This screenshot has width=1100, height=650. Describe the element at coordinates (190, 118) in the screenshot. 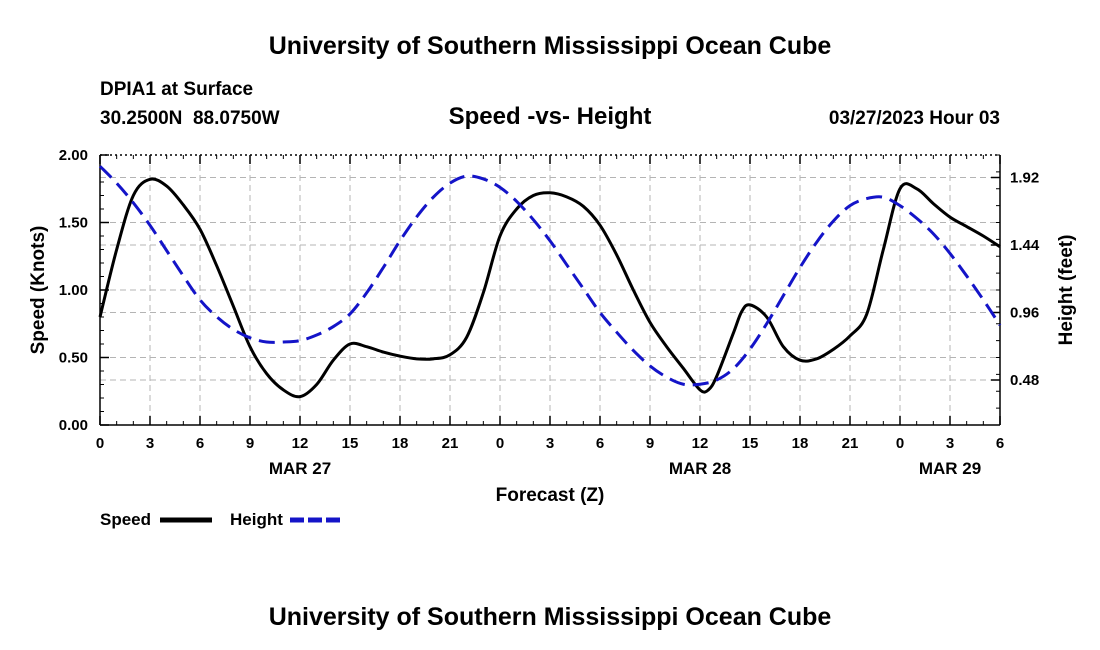

I see `coordinates-label: 30.2500N 88.0750W` at that location.